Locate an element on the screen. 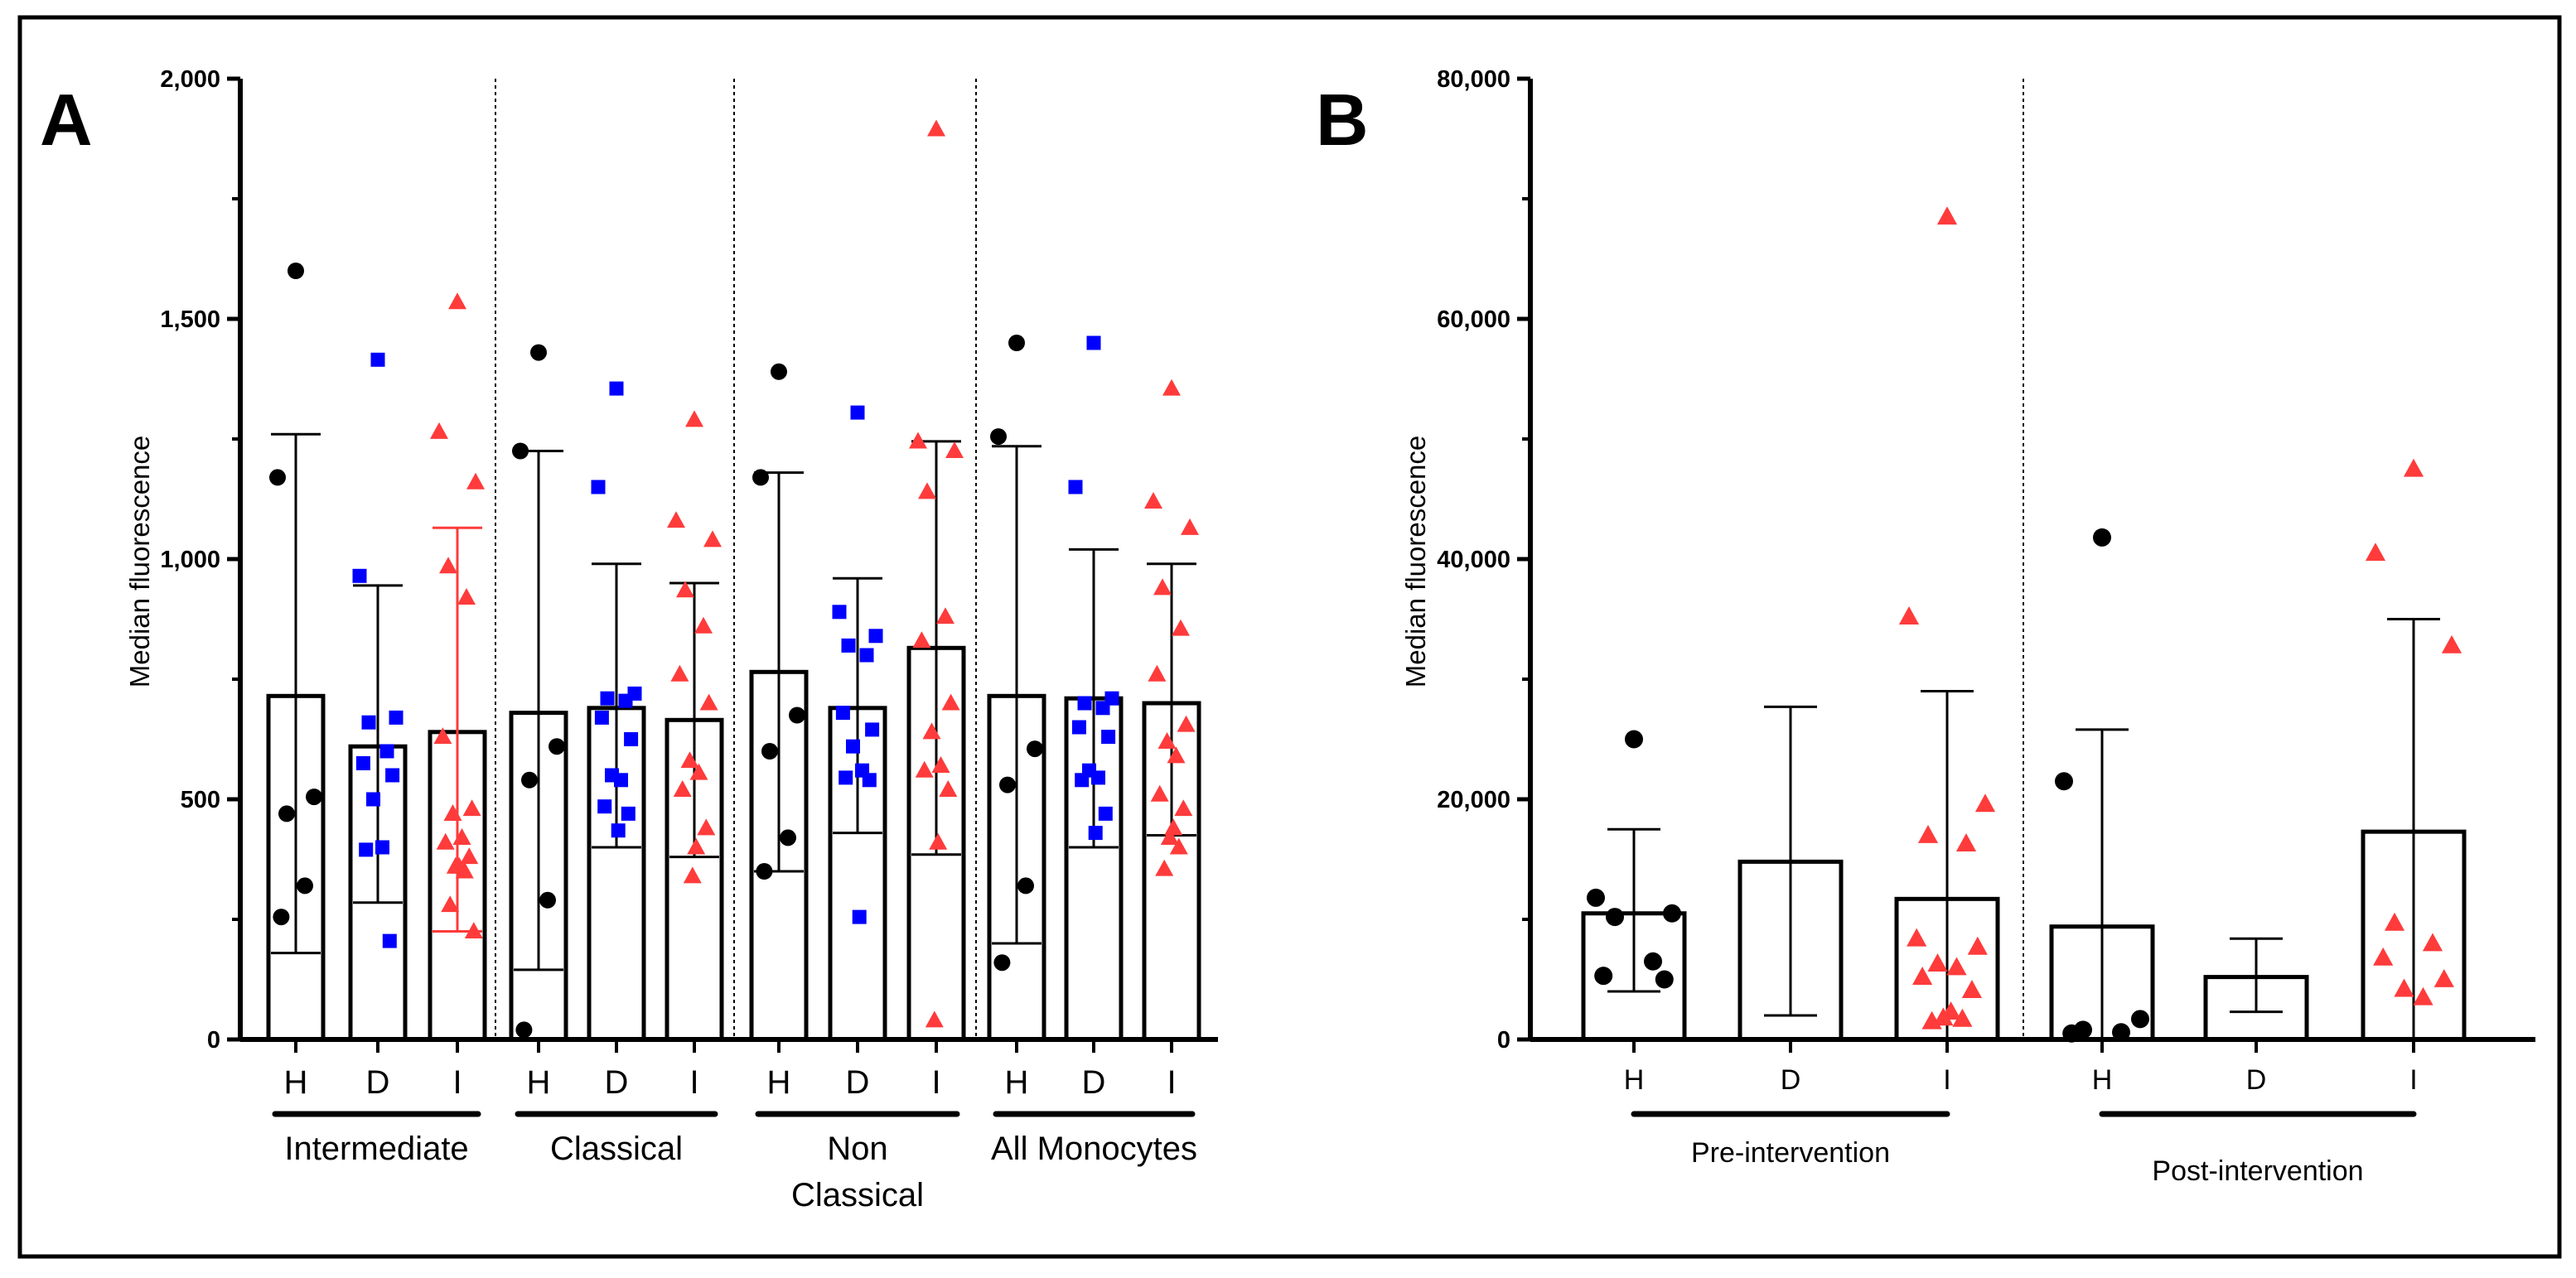 Image resolution: width=2576 pixels, height=1278 pixels. panel-a-x-category-label: H is located at coordinates (779, 1082).